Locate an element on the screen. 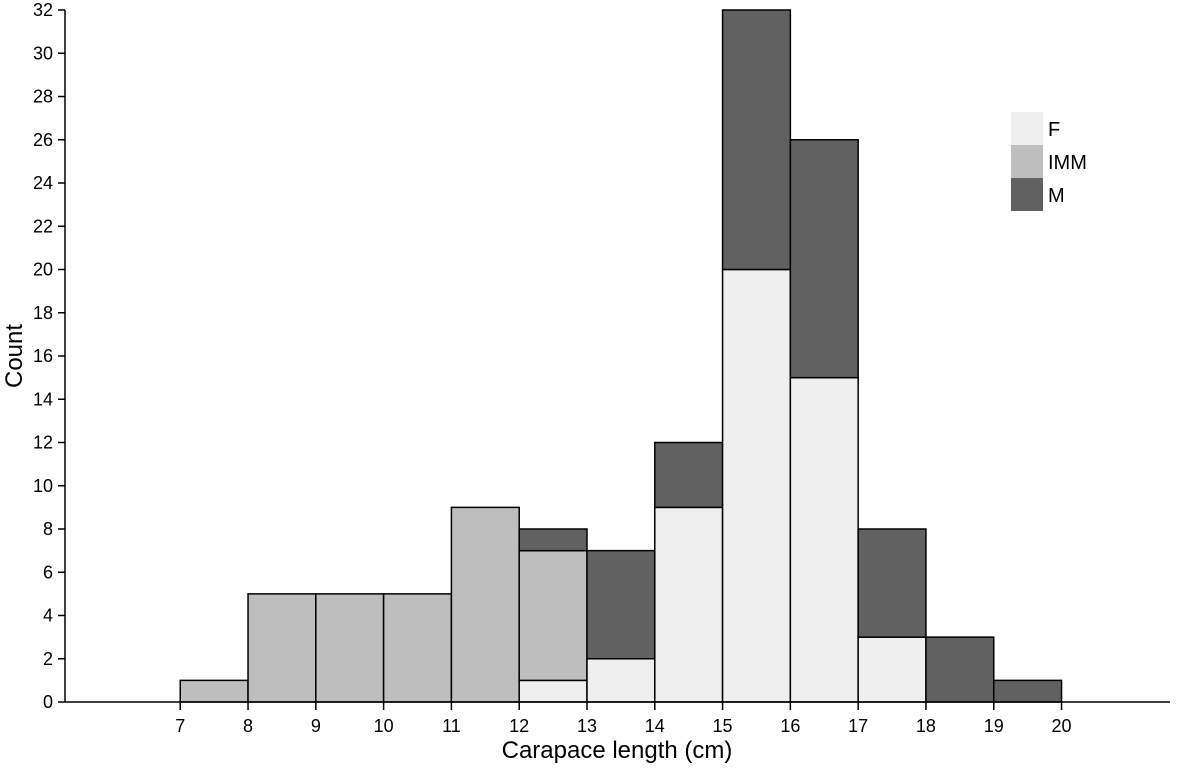  y-tick-label: 22 is located at coordinates (43, 226).